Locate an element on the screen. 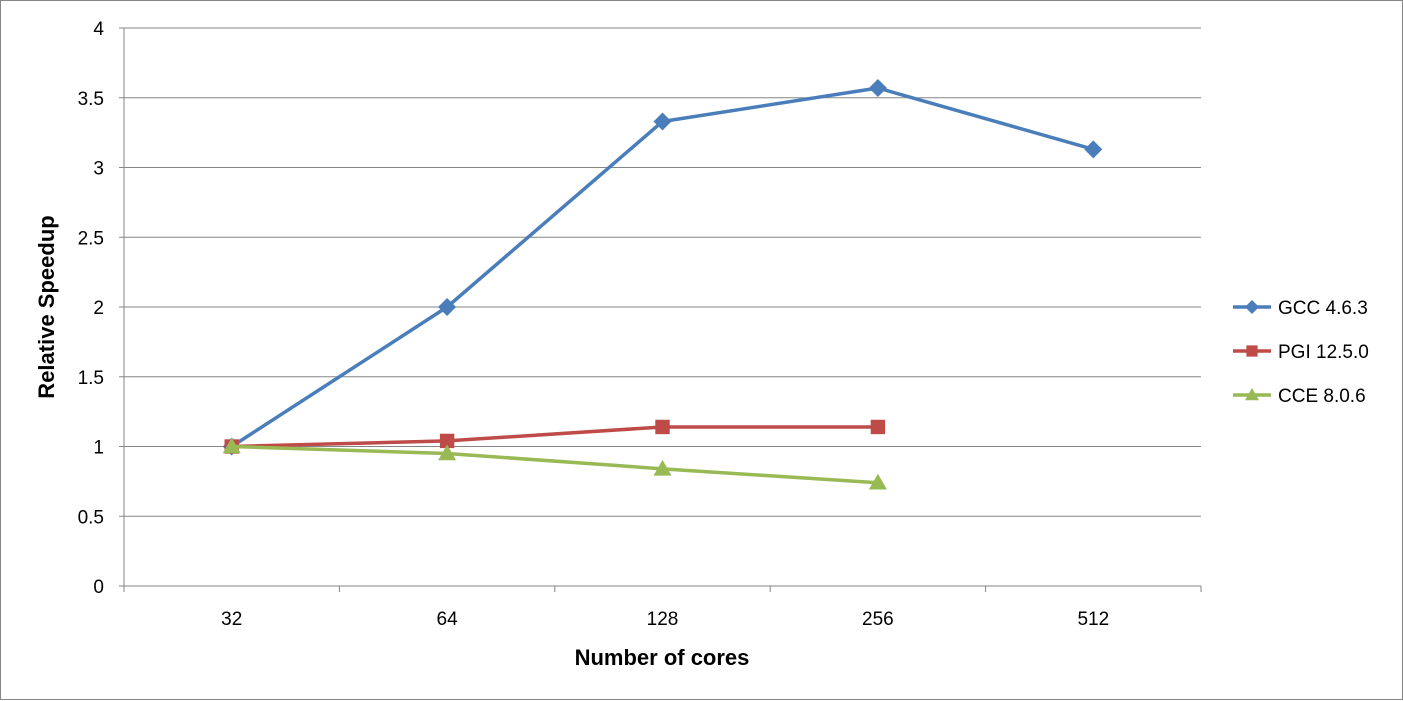 The height and width of the screenshot is (701, 1403). x-tick-label: 32 is located at coordinates (231, 619).